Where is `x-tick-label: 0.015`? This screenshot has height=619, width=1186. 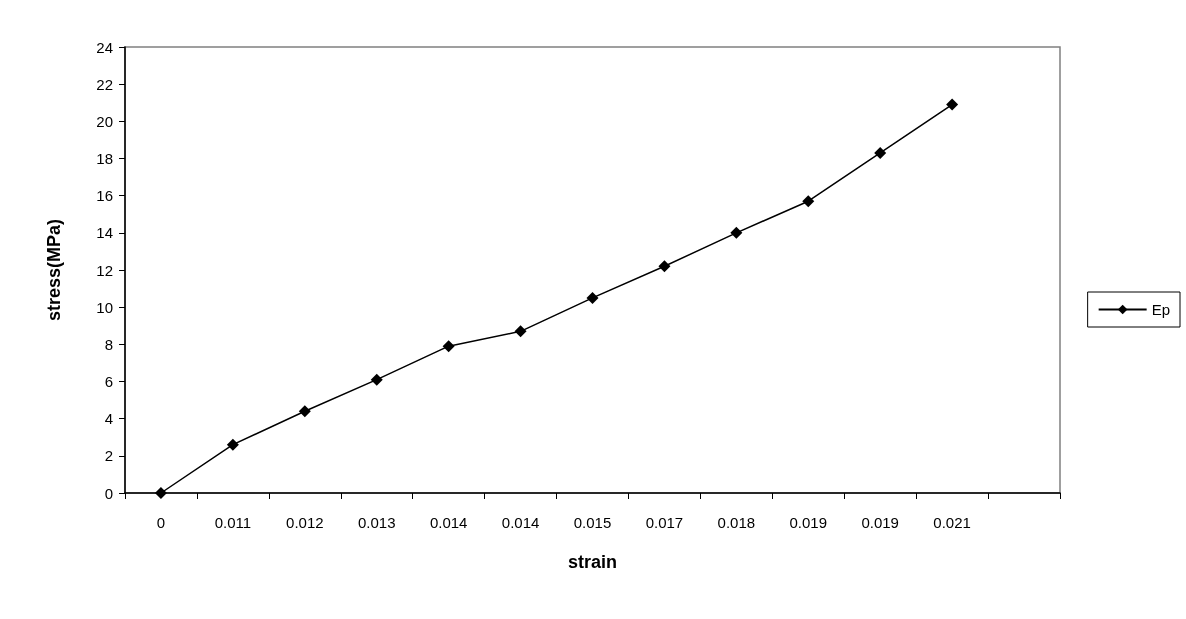 x-tick-label: 0.015 is located at coordinates (592, 522).